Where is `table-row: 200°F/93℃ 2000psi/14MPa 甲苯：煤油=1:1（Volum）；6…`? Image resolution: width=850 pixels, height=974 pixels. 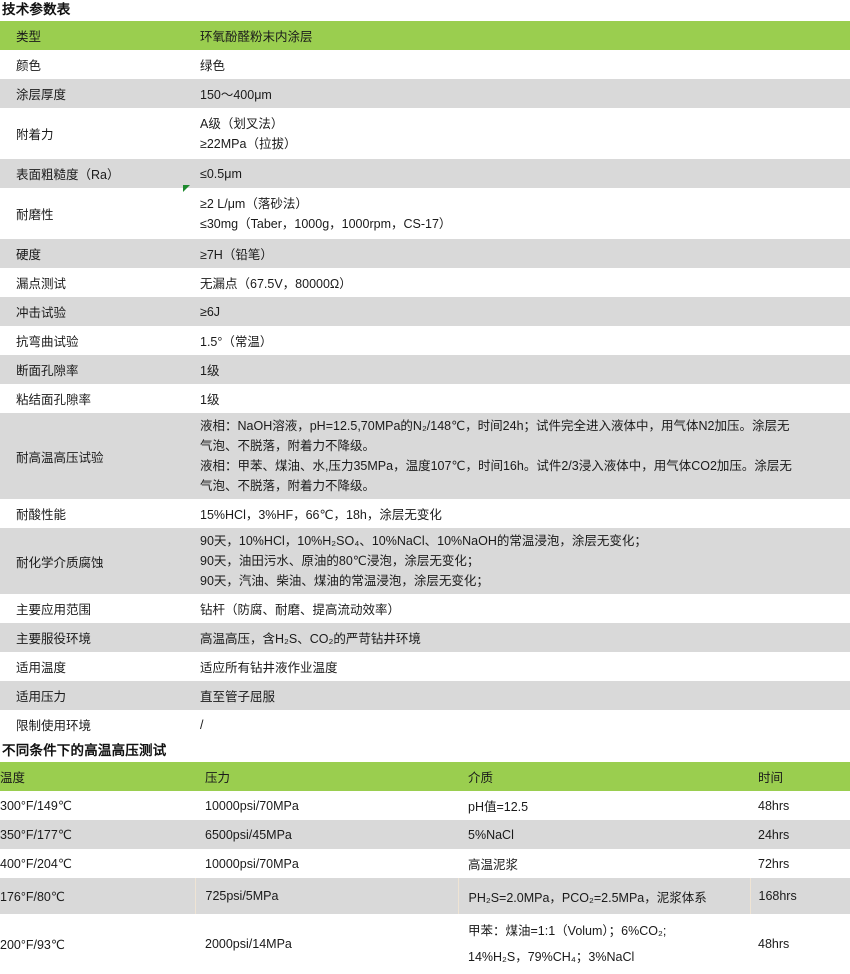 table-row: 200°F/93℃ 2000psi/14MPa 甲苯：煤油=1:1（Volum）；6… is located at coordinates (425, 944).